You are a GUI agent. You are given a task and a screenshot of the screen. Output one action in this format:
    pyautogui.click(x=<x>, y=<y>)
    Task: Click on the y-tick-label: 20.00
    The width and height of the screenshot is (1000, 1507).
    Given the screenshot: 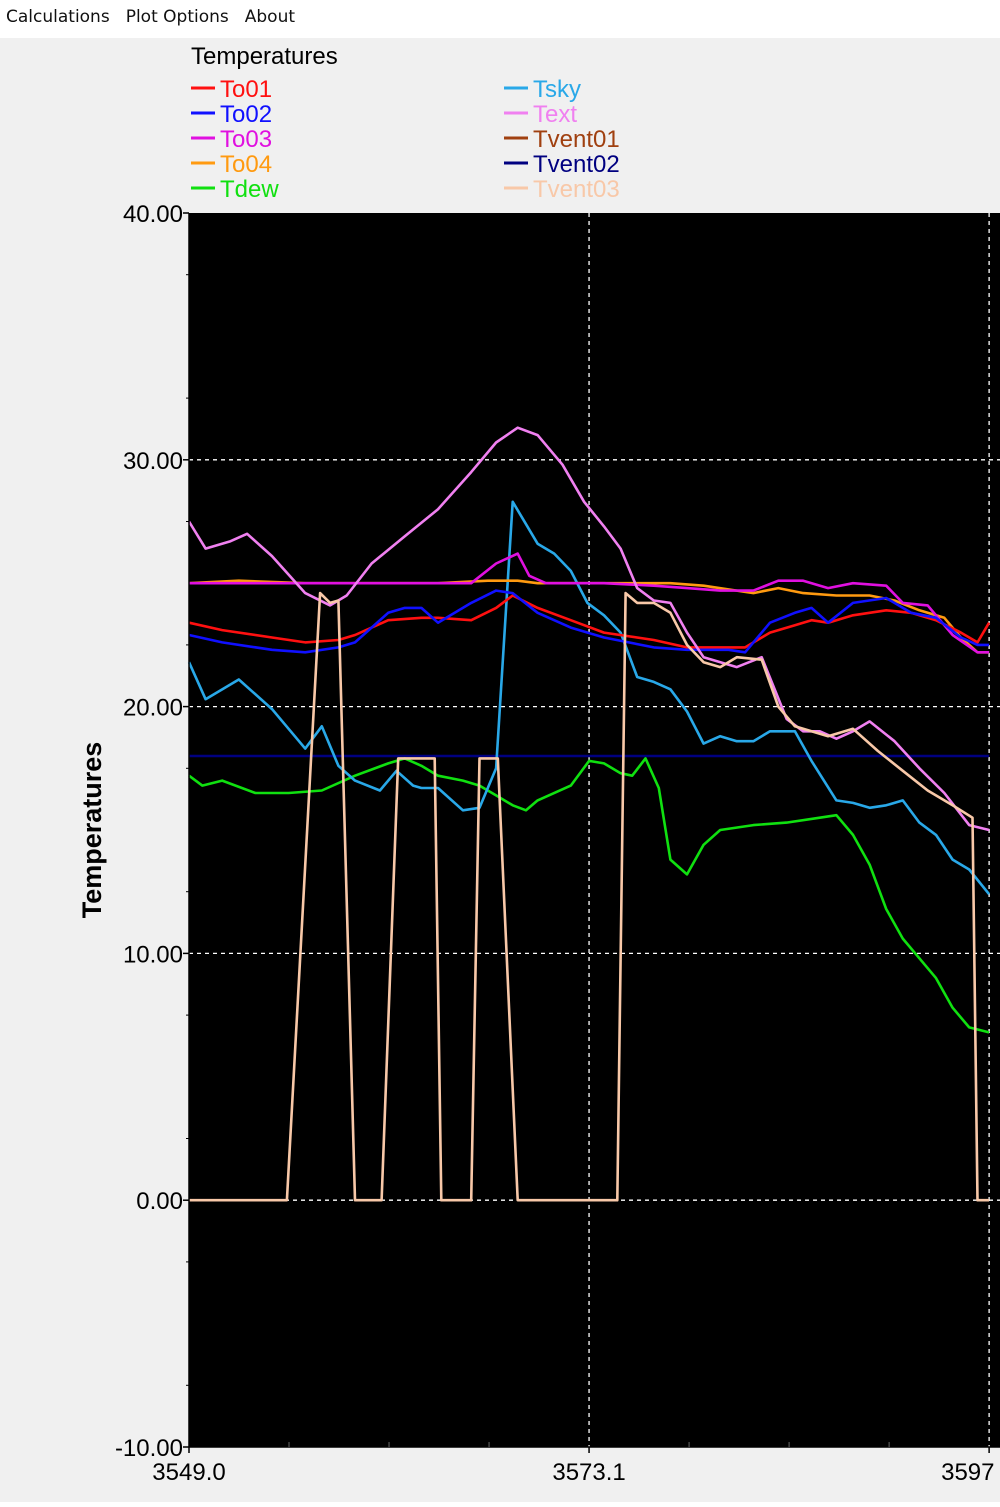 What is the action you would take?
    pyautogui.click(x=153, y=708)
    